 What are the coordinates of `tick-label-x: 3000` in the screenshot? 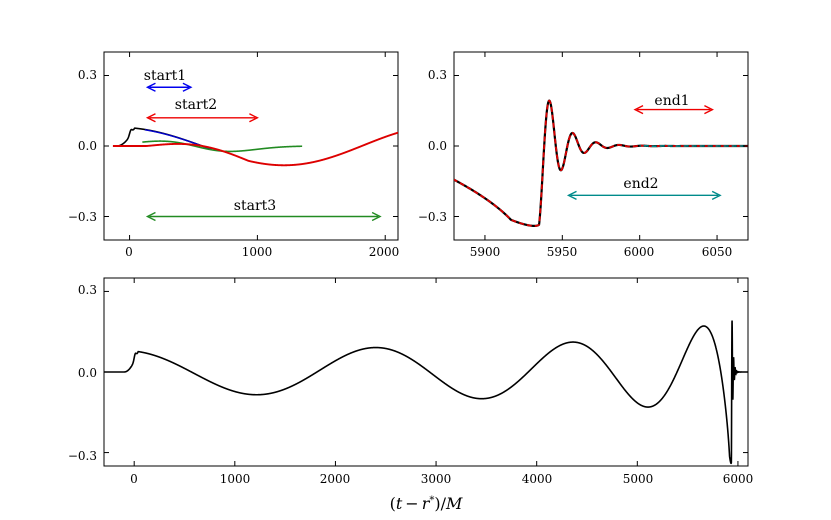 It's located at (436, 479).